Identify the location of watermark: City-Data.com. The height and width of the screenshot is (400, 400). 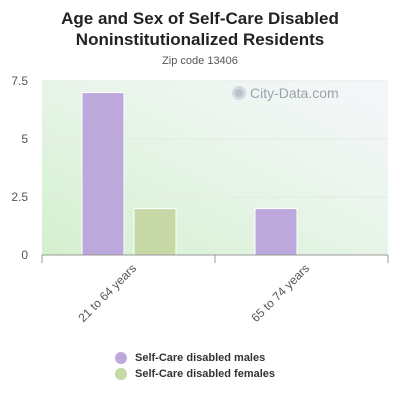
(285, 93).